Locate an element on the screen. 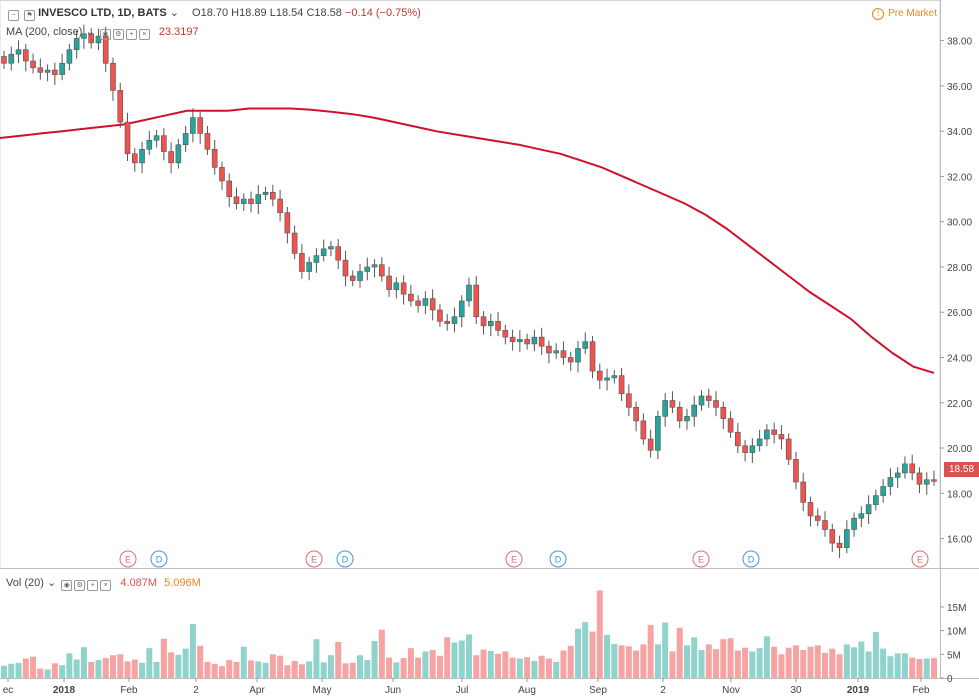 This screenshot has height=700, width=979. price-tick-label: 22.00 is located at coordinates (959, 404).